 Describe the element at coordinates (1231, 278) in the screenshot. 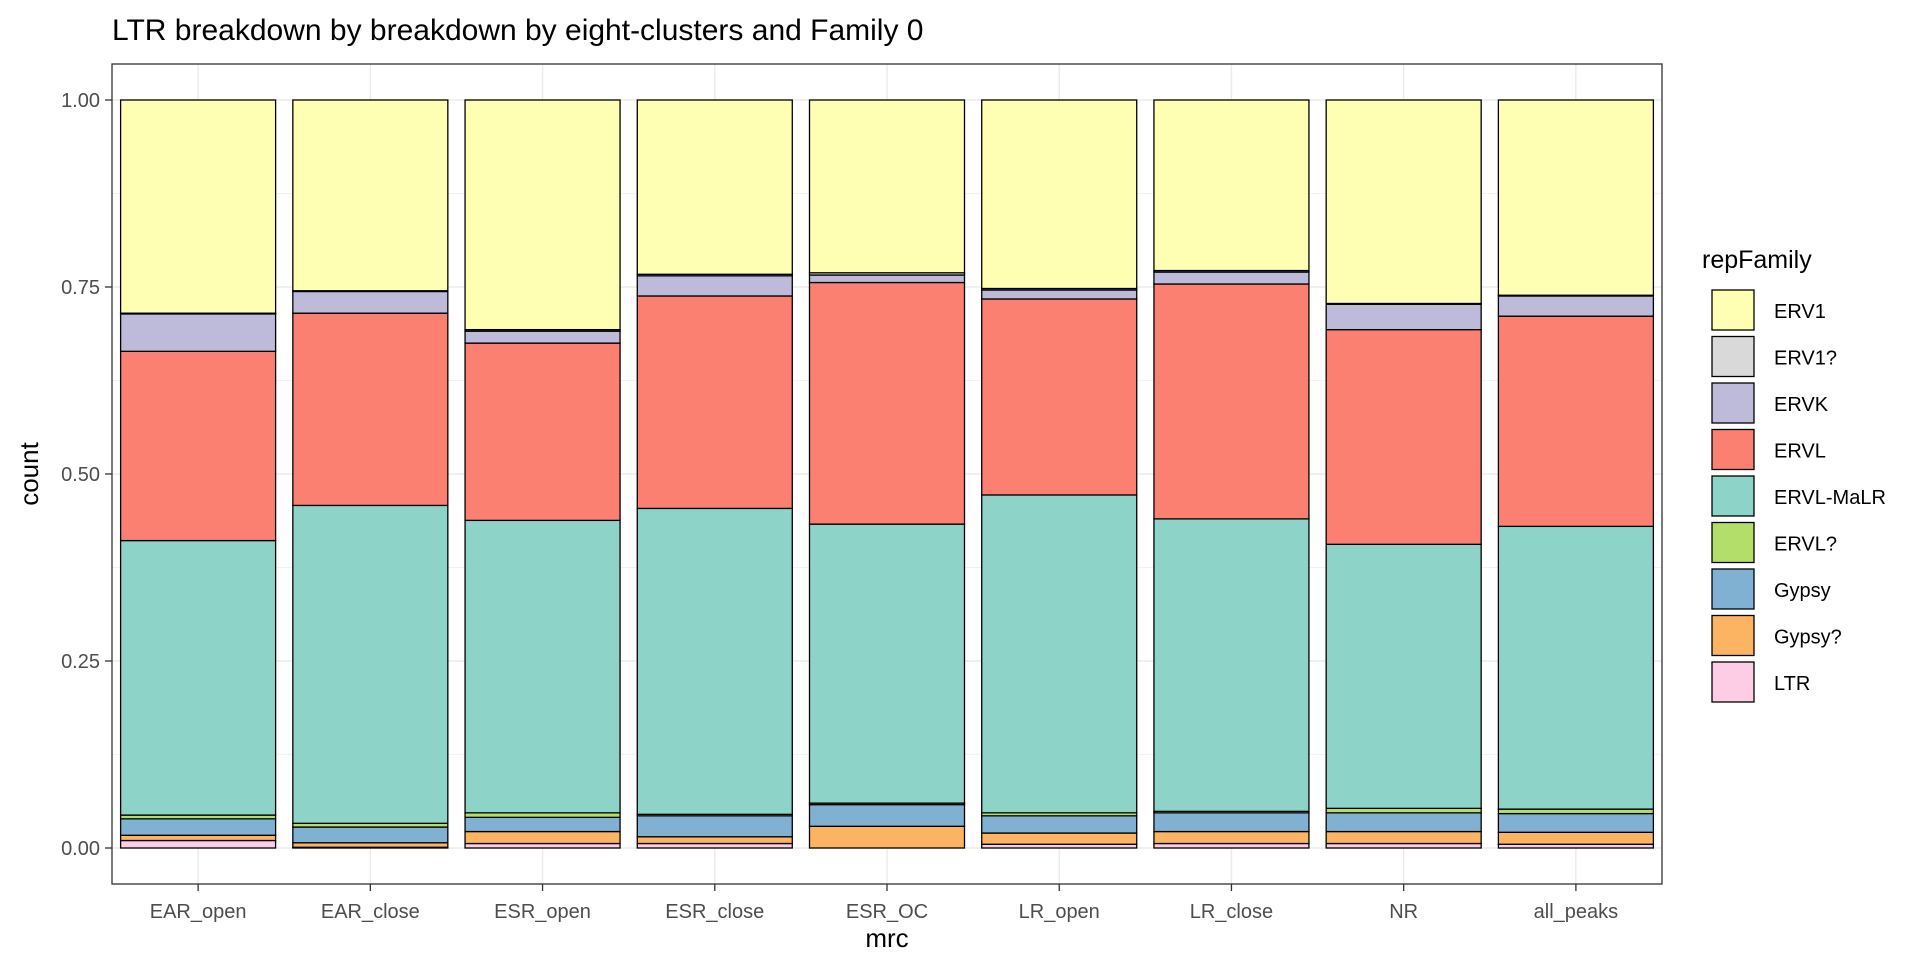

I see `bar-segment-LR_close-ERVK` at that location.